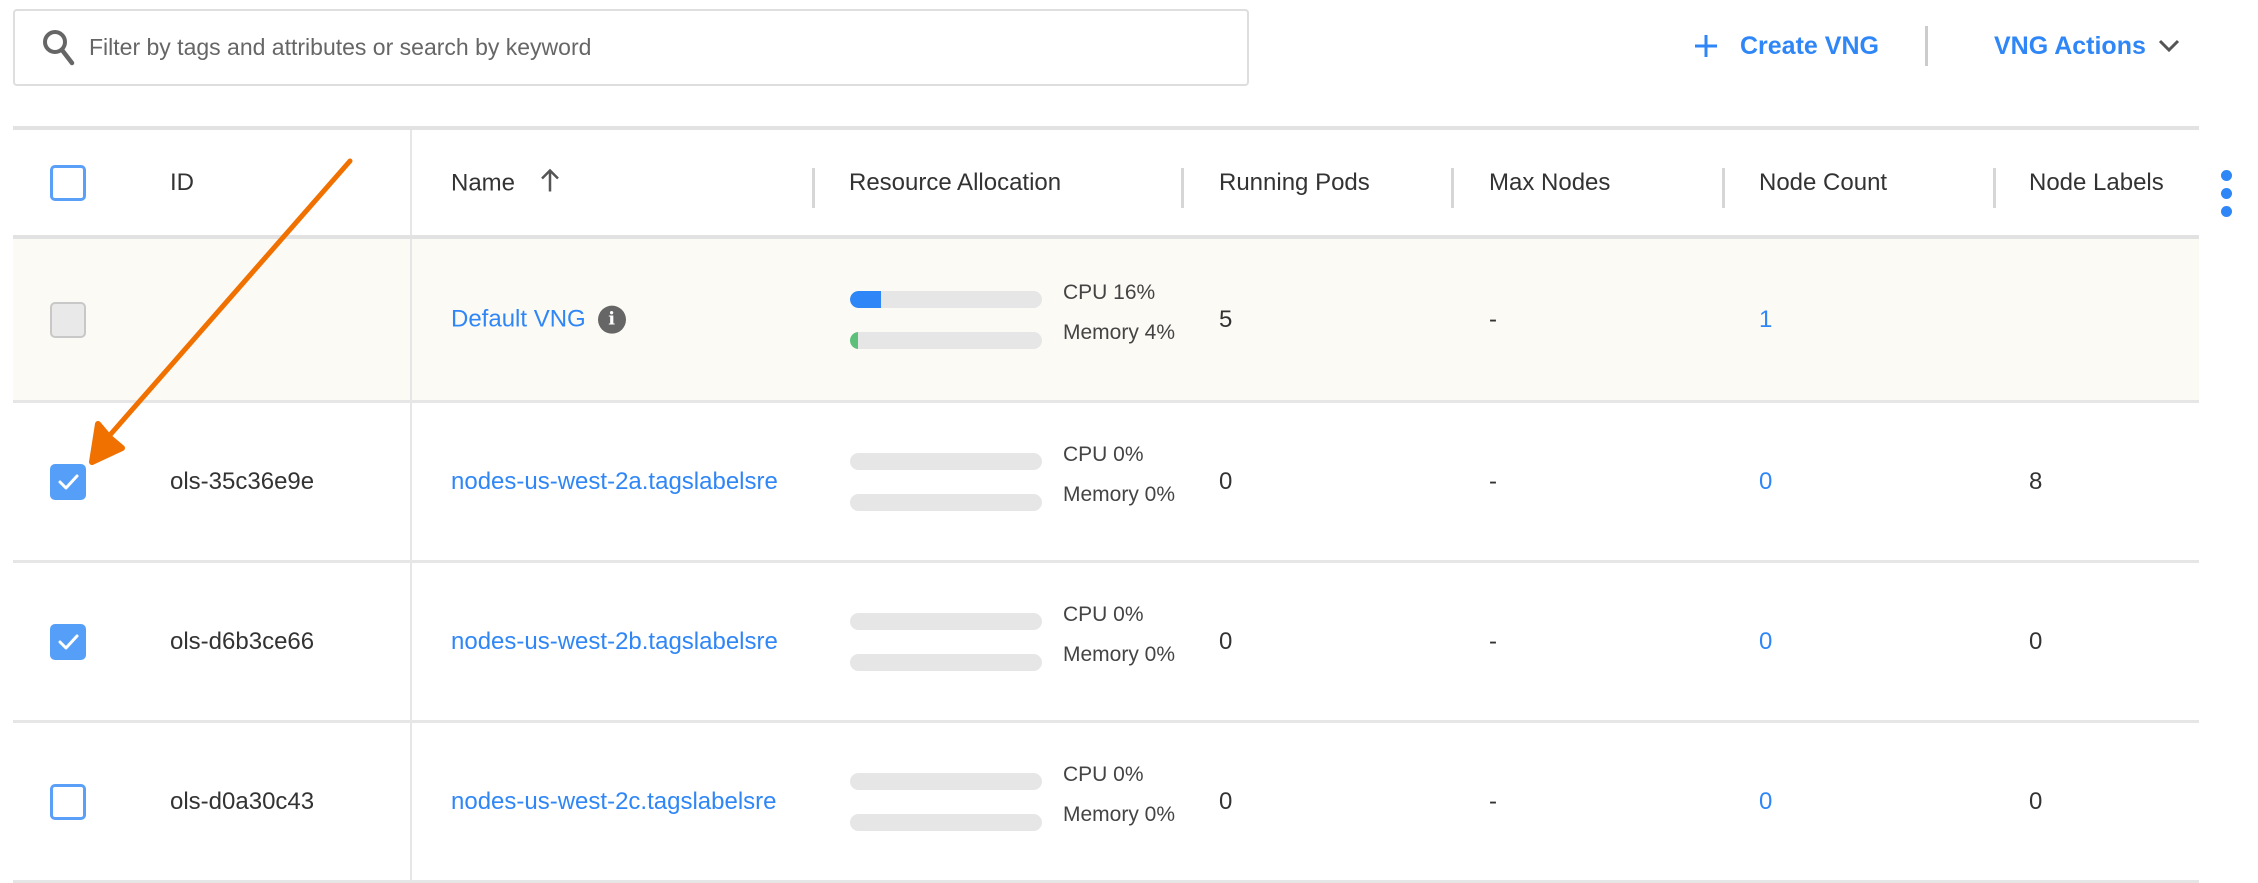  I want to click on cpu-label: CPU 16%, so click(1109, 292).